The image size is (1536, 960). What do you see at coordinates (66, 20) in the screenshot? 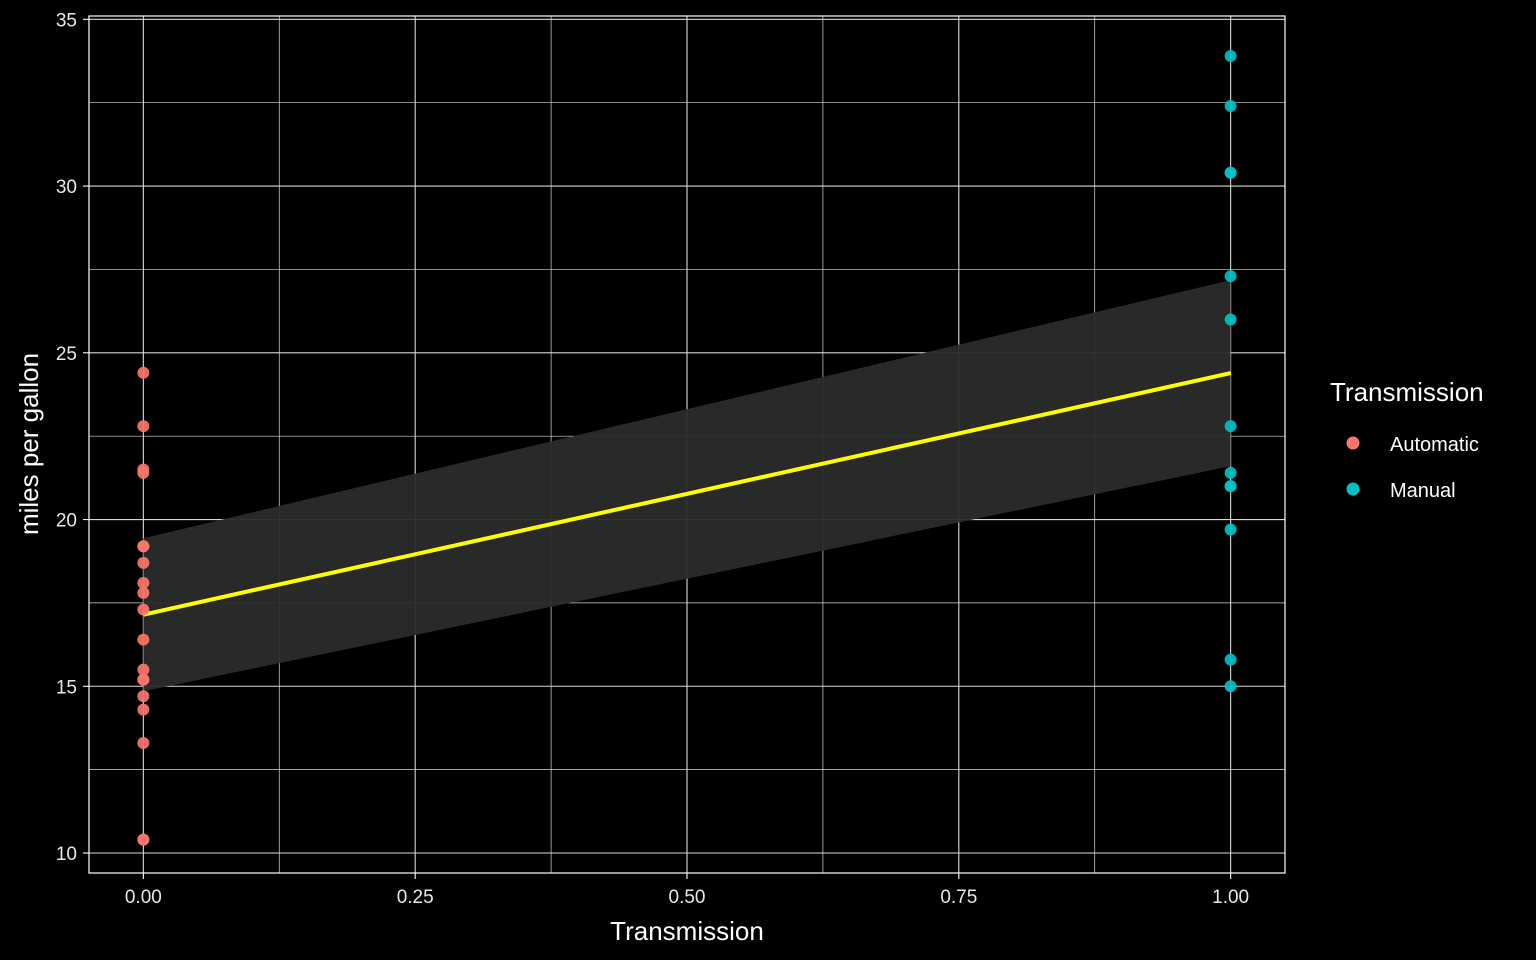
I see `y-tick-label: 35` at bounding box center [66, 20].